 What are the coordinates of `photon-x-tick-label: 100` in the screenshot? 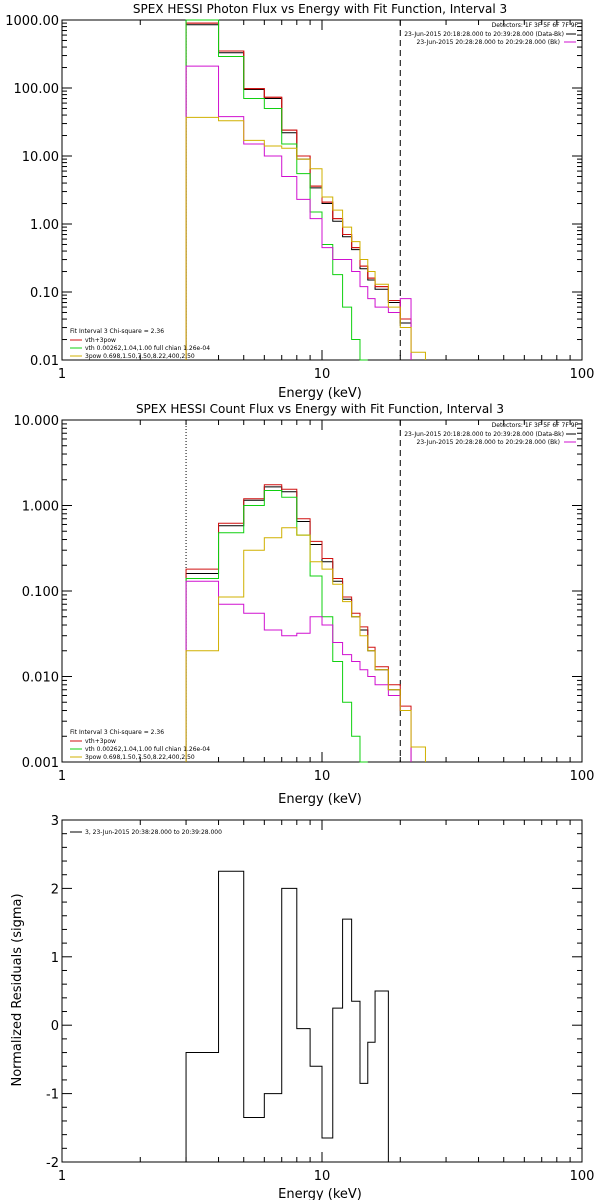 It's located at (582, 374).